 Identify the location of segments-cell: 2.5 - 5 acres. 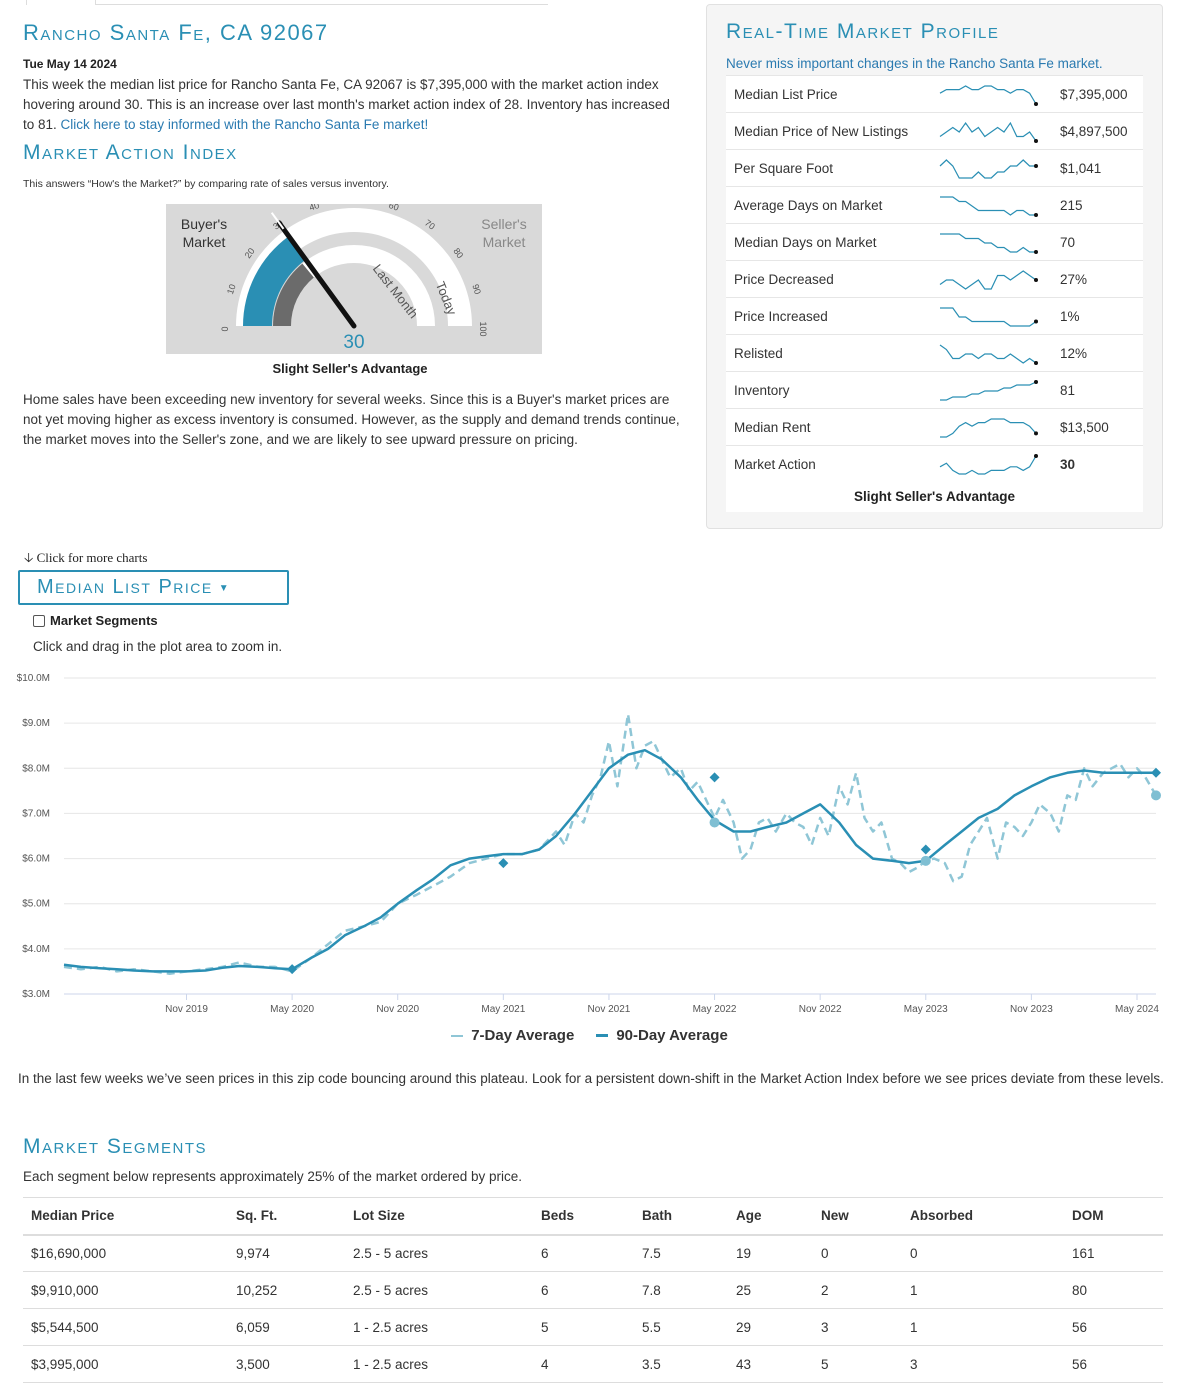
(439, 1253).